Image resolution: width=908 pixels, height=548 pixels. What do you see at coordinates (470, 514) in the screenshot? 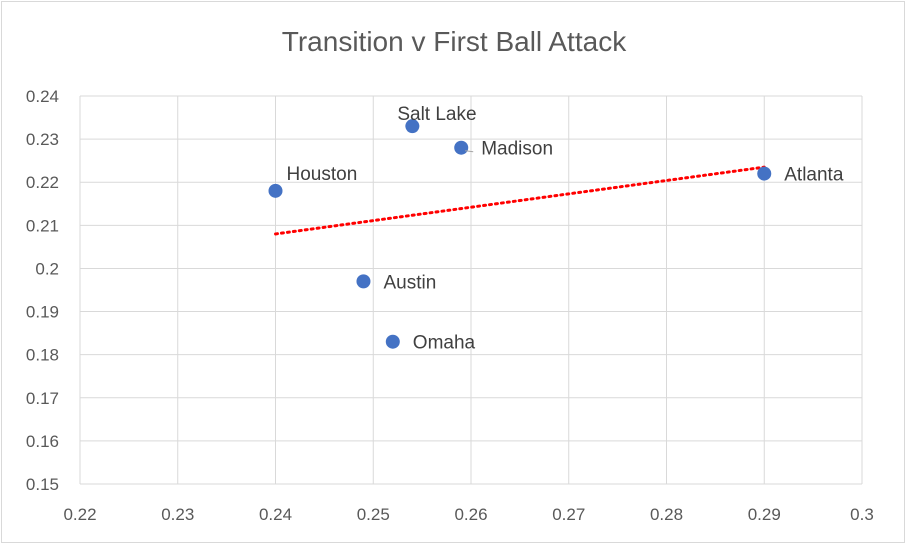
I see `x-tick-label: 0.26` at bounding box center [470, 514].